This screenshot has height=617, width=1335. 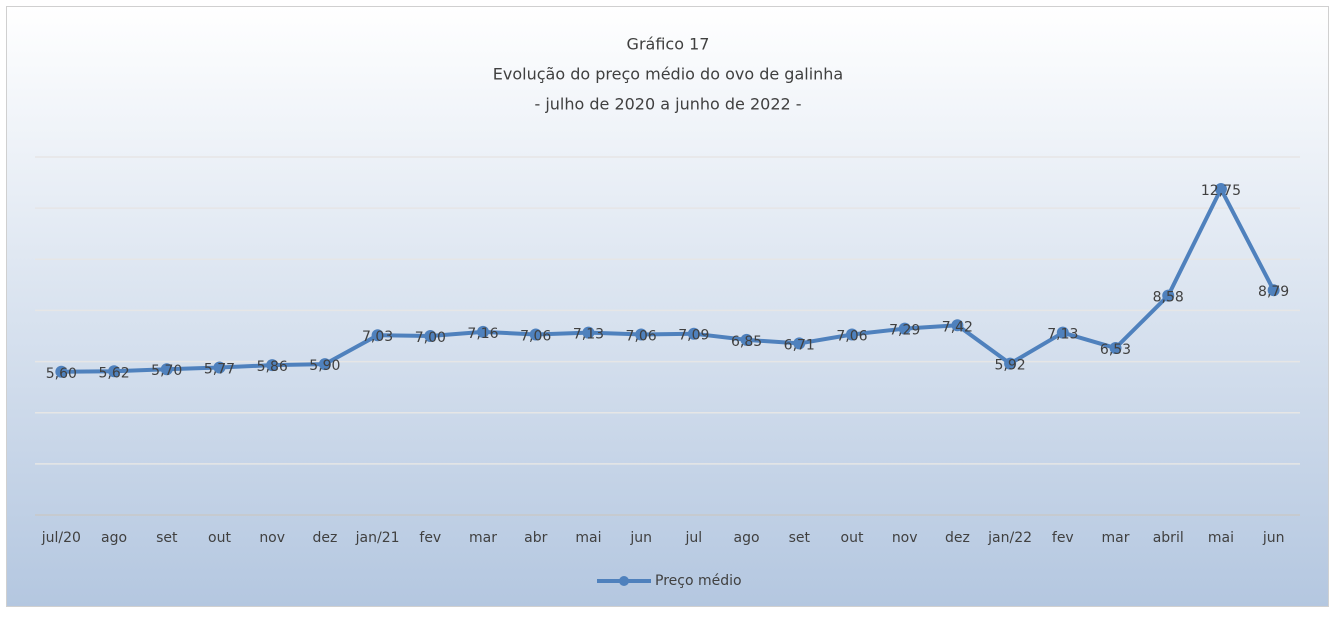 I want to click on data-label: 8,58, so click(x=1168, y=298).